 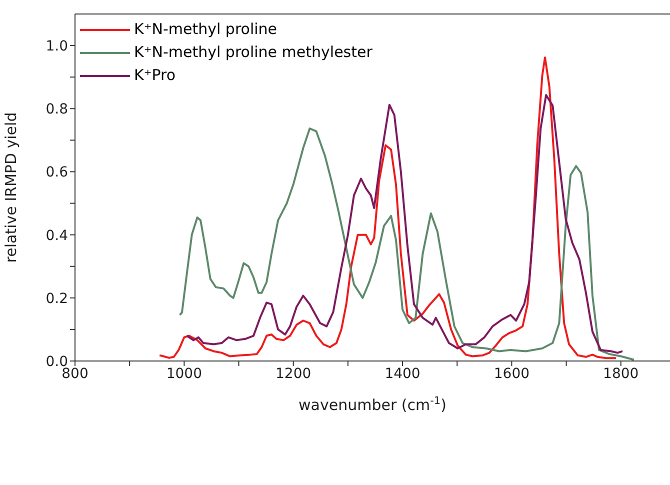 What do you see at coordinates (57, 110) in the screenshot?
I see `y-tick-label: 0.8` at bounding box center [57, 110].